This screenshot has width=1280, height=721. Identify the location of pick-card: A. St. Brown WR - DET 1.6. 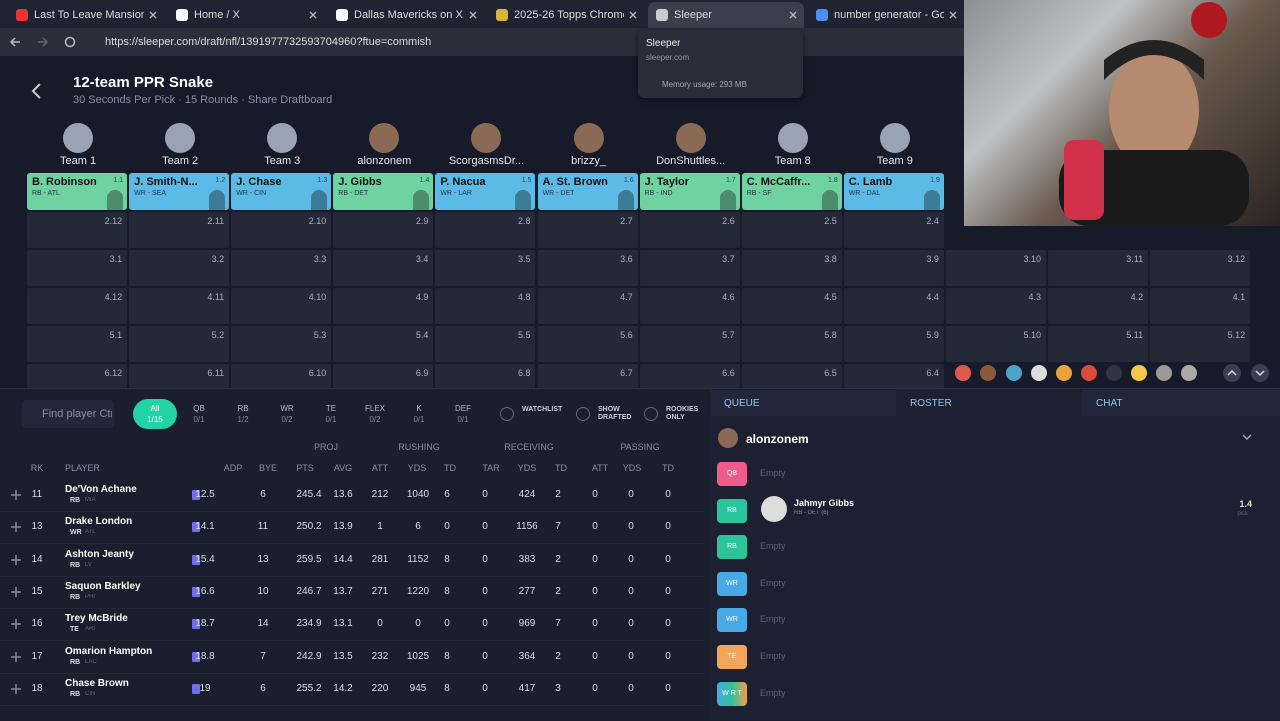
(587, 191).